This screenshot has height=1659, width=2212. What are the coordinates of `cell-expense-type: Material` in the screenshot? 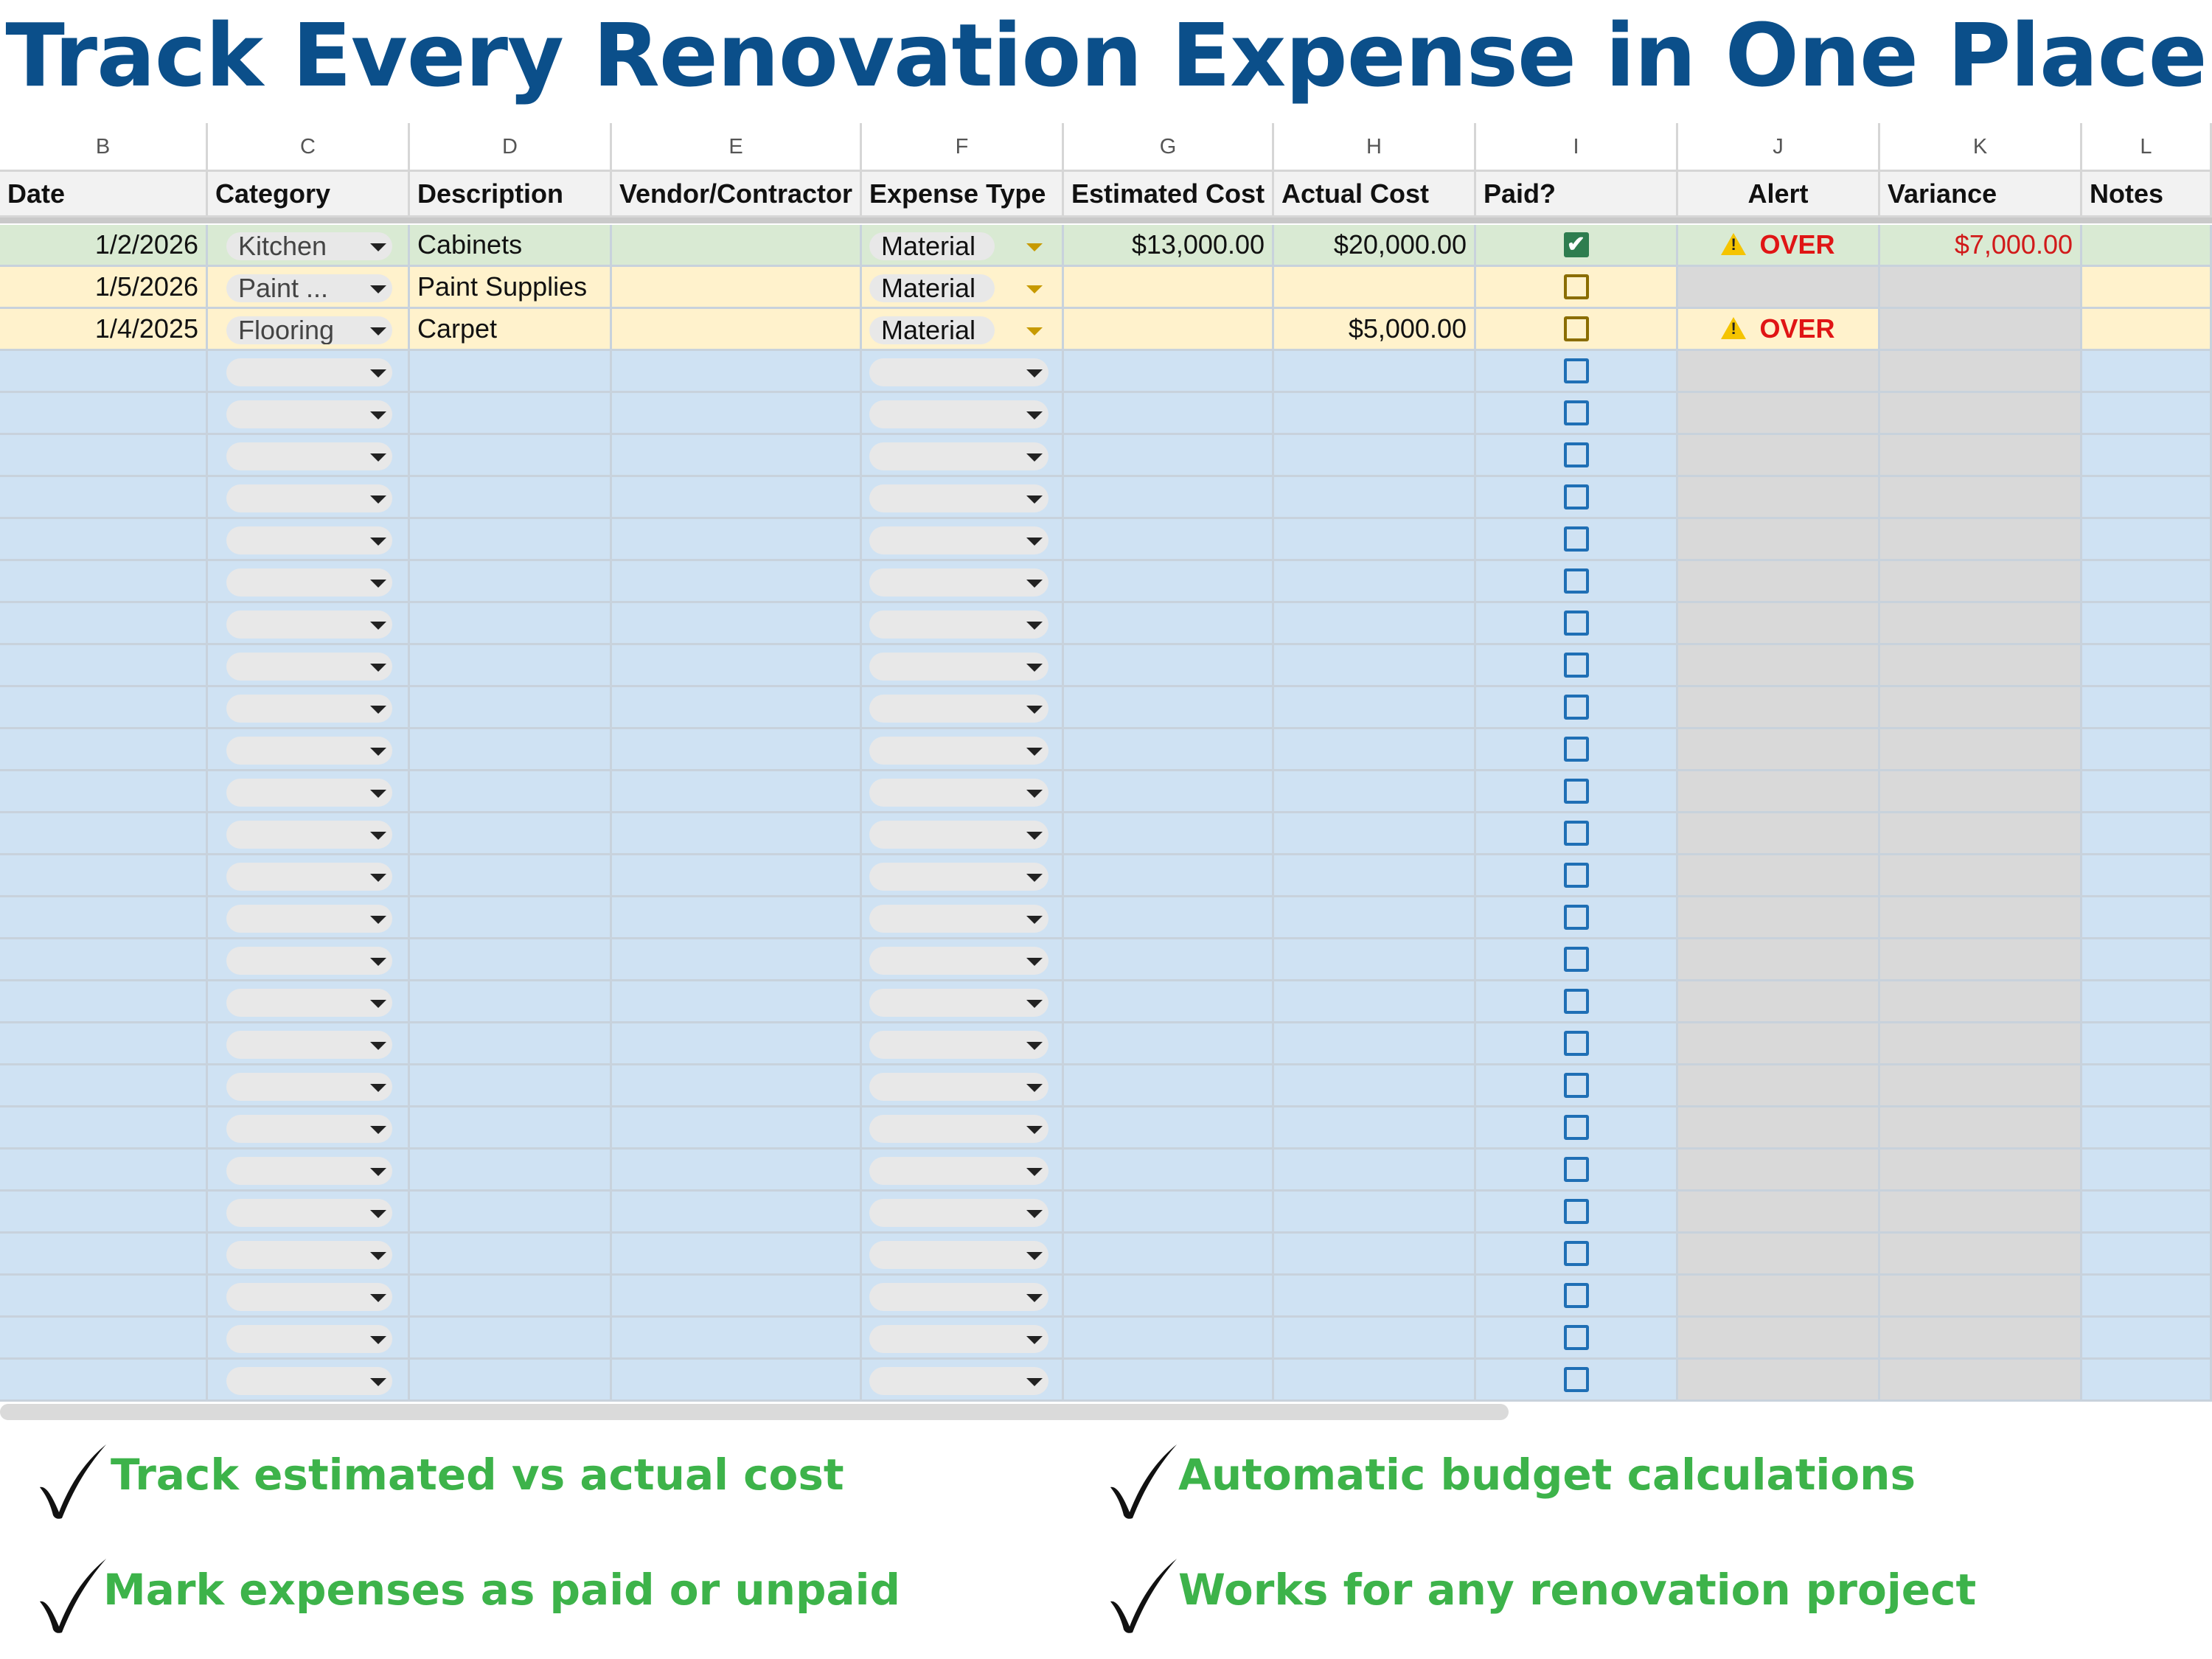 It's located at (963, 288).